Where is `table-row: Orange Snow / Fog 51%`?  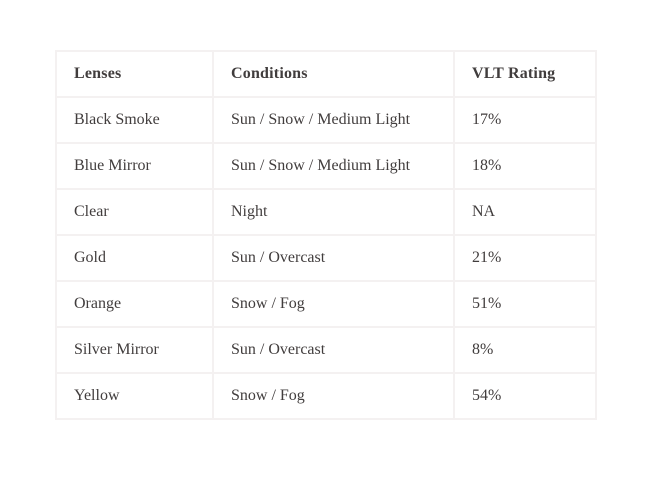 table-row: Orange Snow / Fog 51% is located at coordinates (326, 304).